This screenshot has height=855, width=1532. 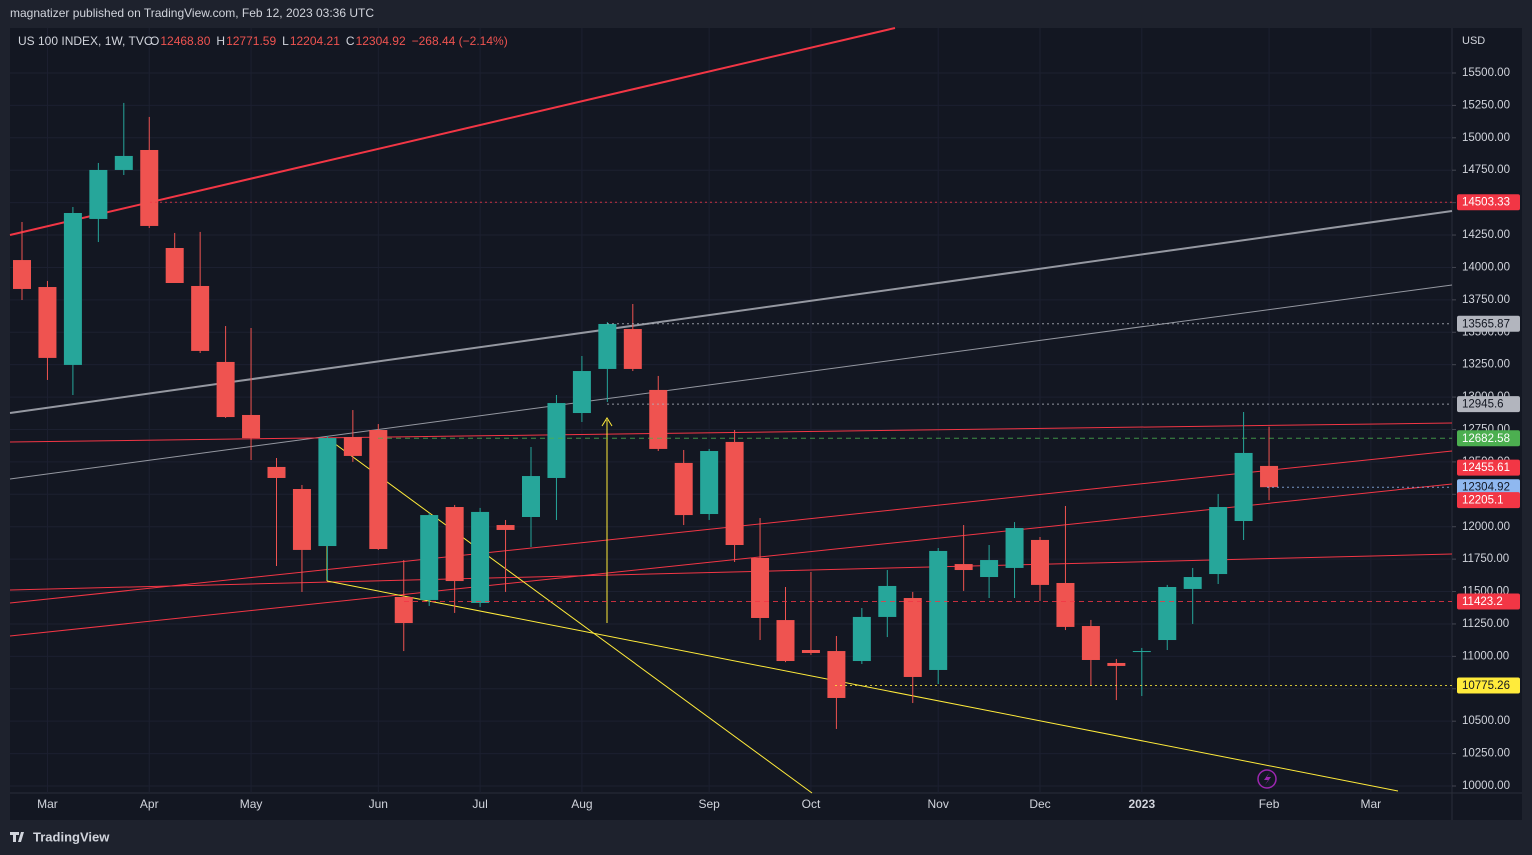 What do you see at coordinates (1039, 804) in the screenshot?
I see `x-tick-label: Dec` at bounding box center [1039, 804].